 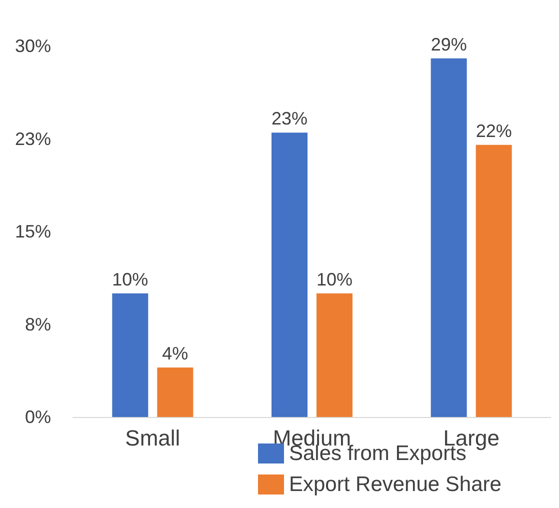 What do you see at coordinates (175, 354) in the screenshot?
I see `data-label: 4%` at bounding box center [175, 354].